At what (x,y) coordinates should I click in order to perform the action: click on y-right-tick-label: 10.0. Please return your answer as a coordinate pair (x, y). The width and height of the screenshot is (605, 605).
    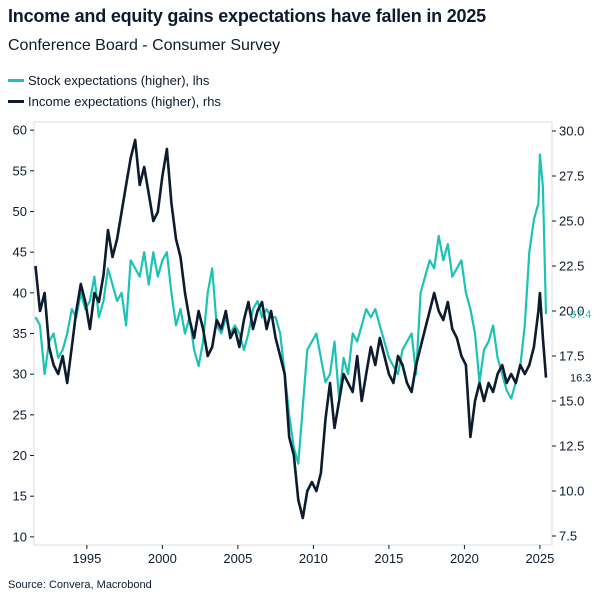
    Looking at the image, I should click on (571, 491).